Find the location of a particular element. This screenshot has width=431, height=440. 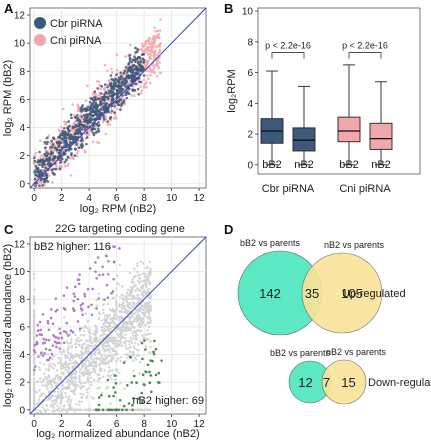

panel-c-xtick-label: 4 is located at coordinates (89, 424).